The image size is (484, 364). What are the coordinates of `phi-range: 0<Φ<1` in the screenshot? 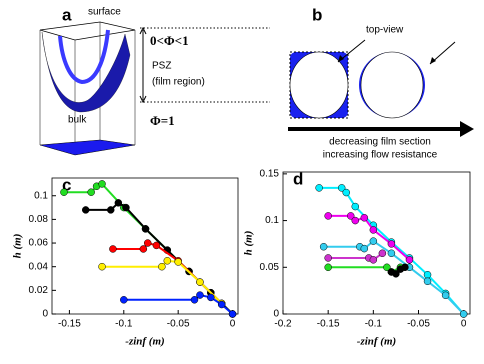 It's located at (169, 40).